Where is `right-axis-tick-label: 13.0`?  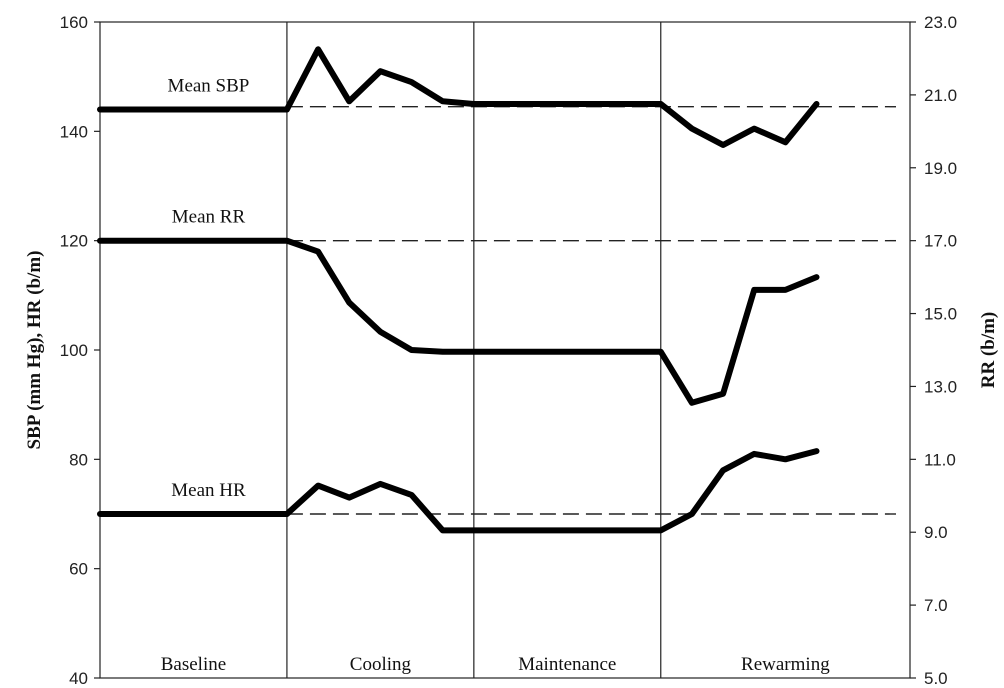 right-axis-tick-label: 13.0 is located at coordinates (940, 386).